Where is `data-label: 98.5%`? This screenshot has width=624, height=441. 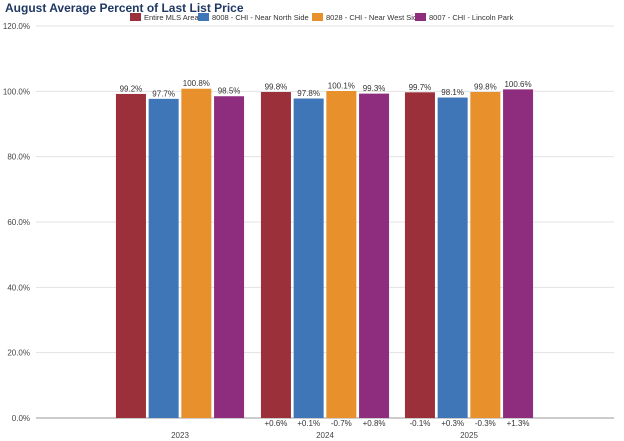
data-label: 98.5% is located at coordinates (229, 91).